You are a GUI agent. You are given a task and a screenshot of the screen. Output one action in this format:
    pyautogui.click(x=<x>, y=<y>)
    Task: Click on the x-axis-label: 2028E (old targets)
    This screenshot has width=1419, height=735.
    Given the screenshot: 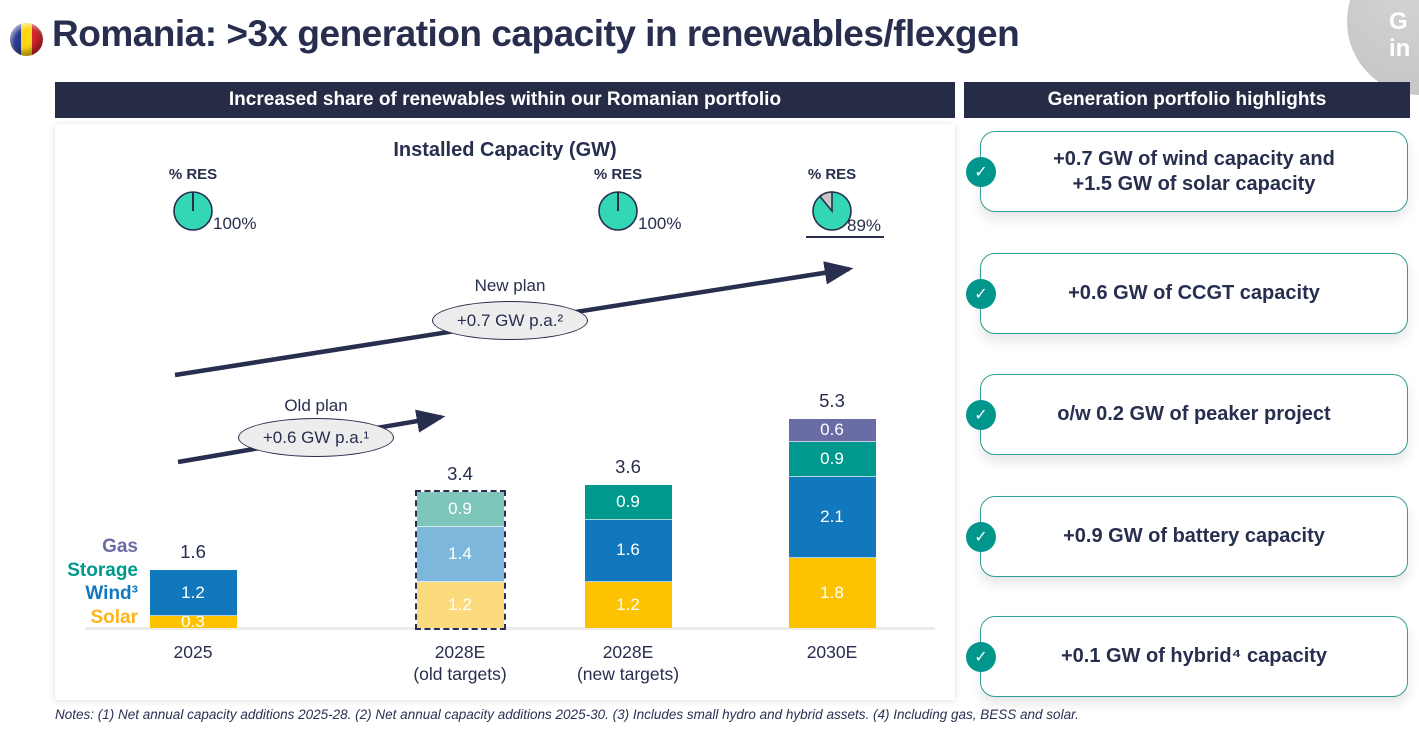 What is the action you would take?
    pyautogui.click(x=460, y=663)
    